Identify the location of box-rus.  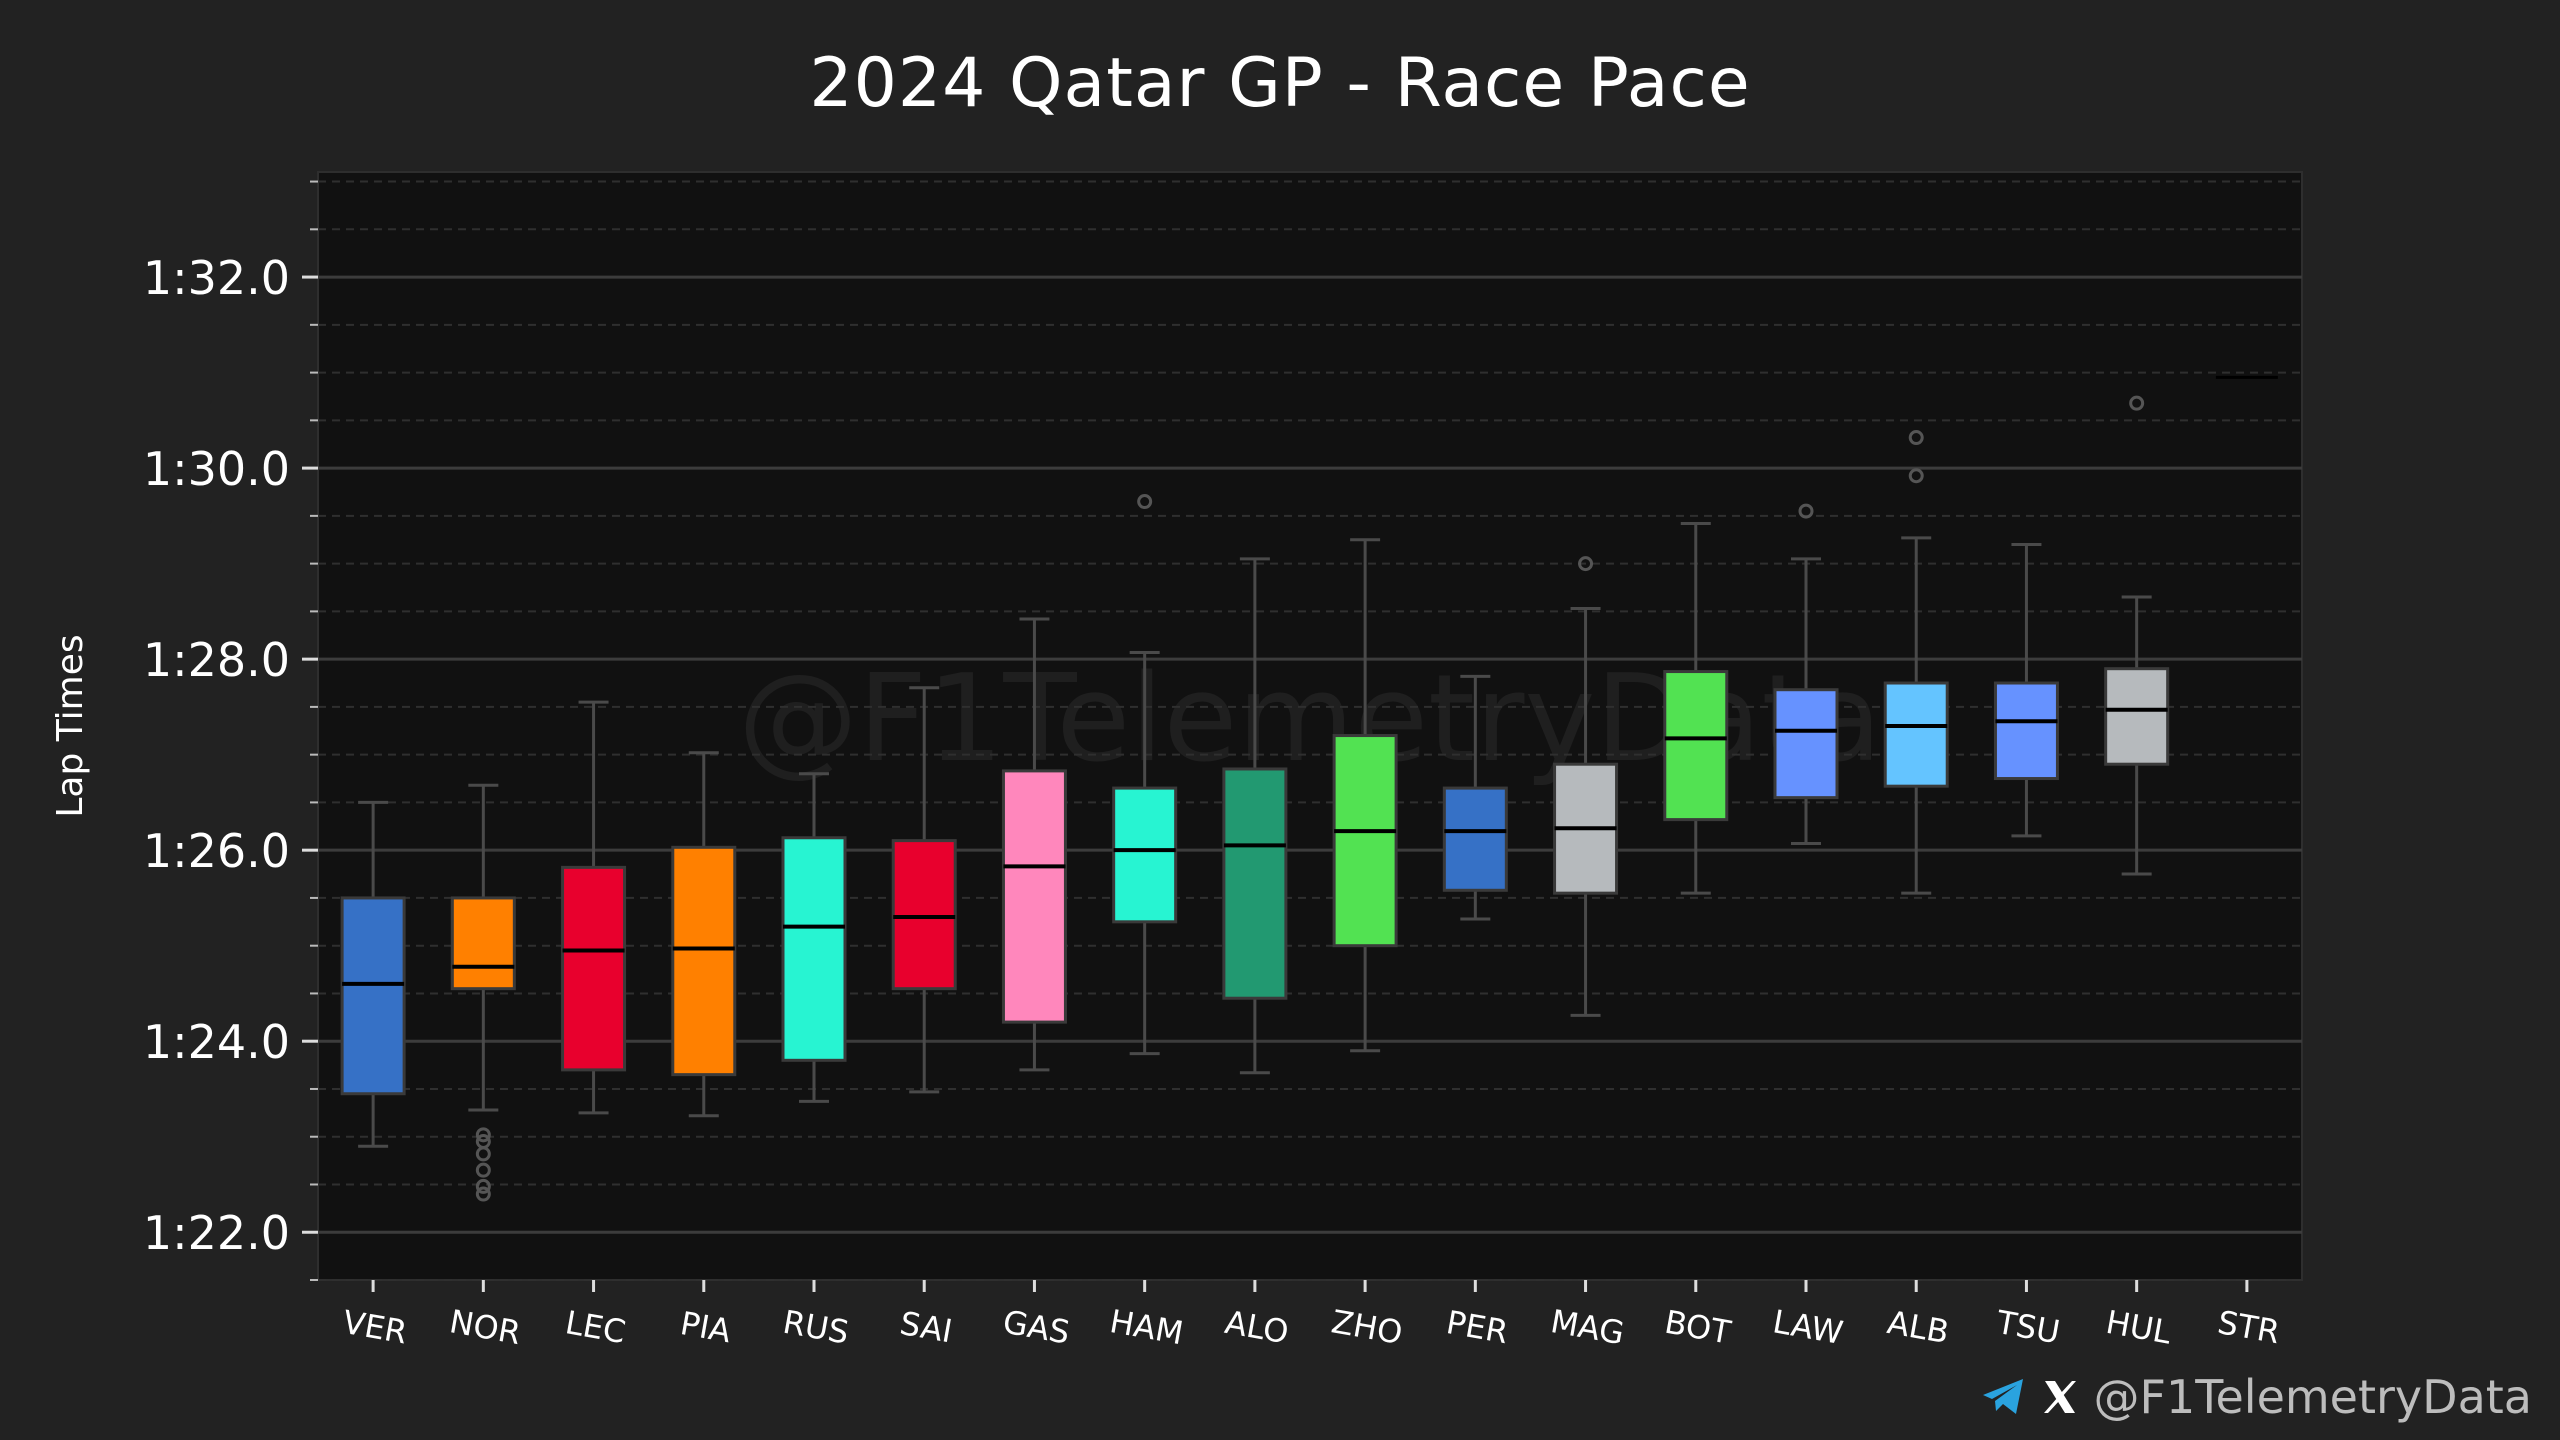
(814, 937).